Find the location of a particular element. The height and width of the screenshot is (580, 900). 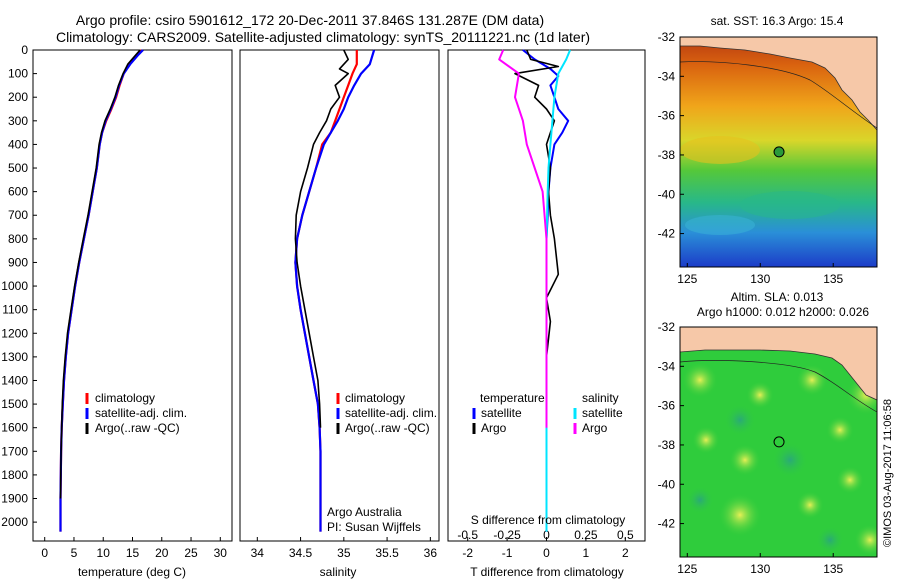

sla-argo-marker is located at coordinates (779, 442).